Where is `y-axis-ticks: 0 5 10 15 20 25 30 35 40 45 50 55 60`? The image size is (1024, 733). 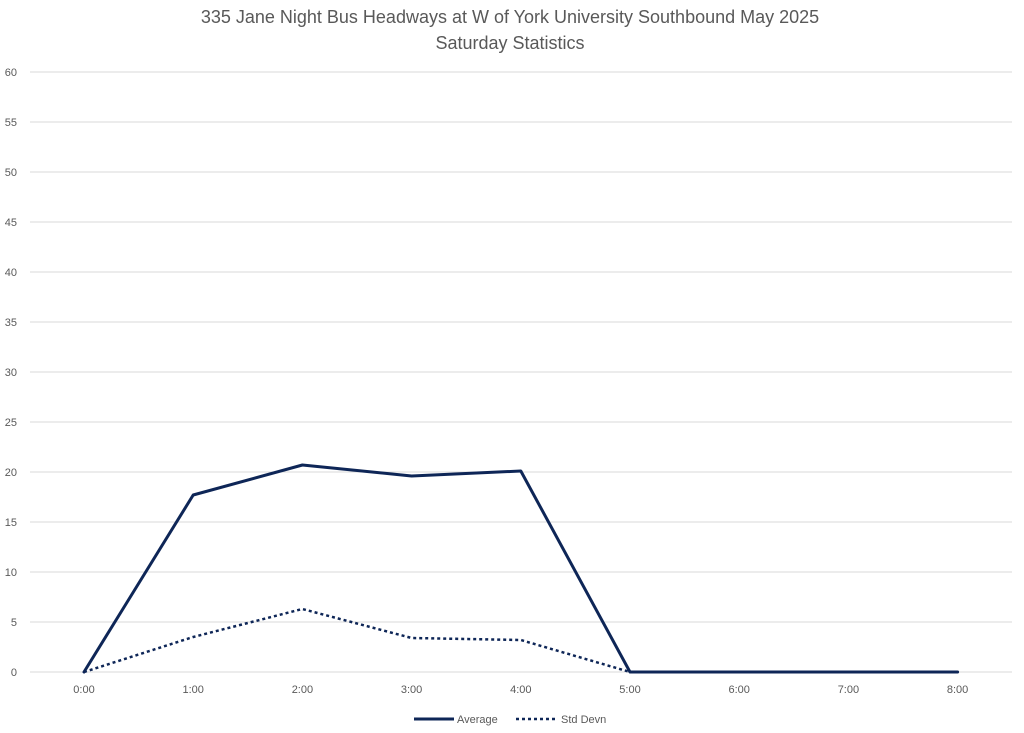
y-axis-ticks: 0 5 10 15 20 25 30 35 40 45 50 55 60 is located at coordinates (11, 373).